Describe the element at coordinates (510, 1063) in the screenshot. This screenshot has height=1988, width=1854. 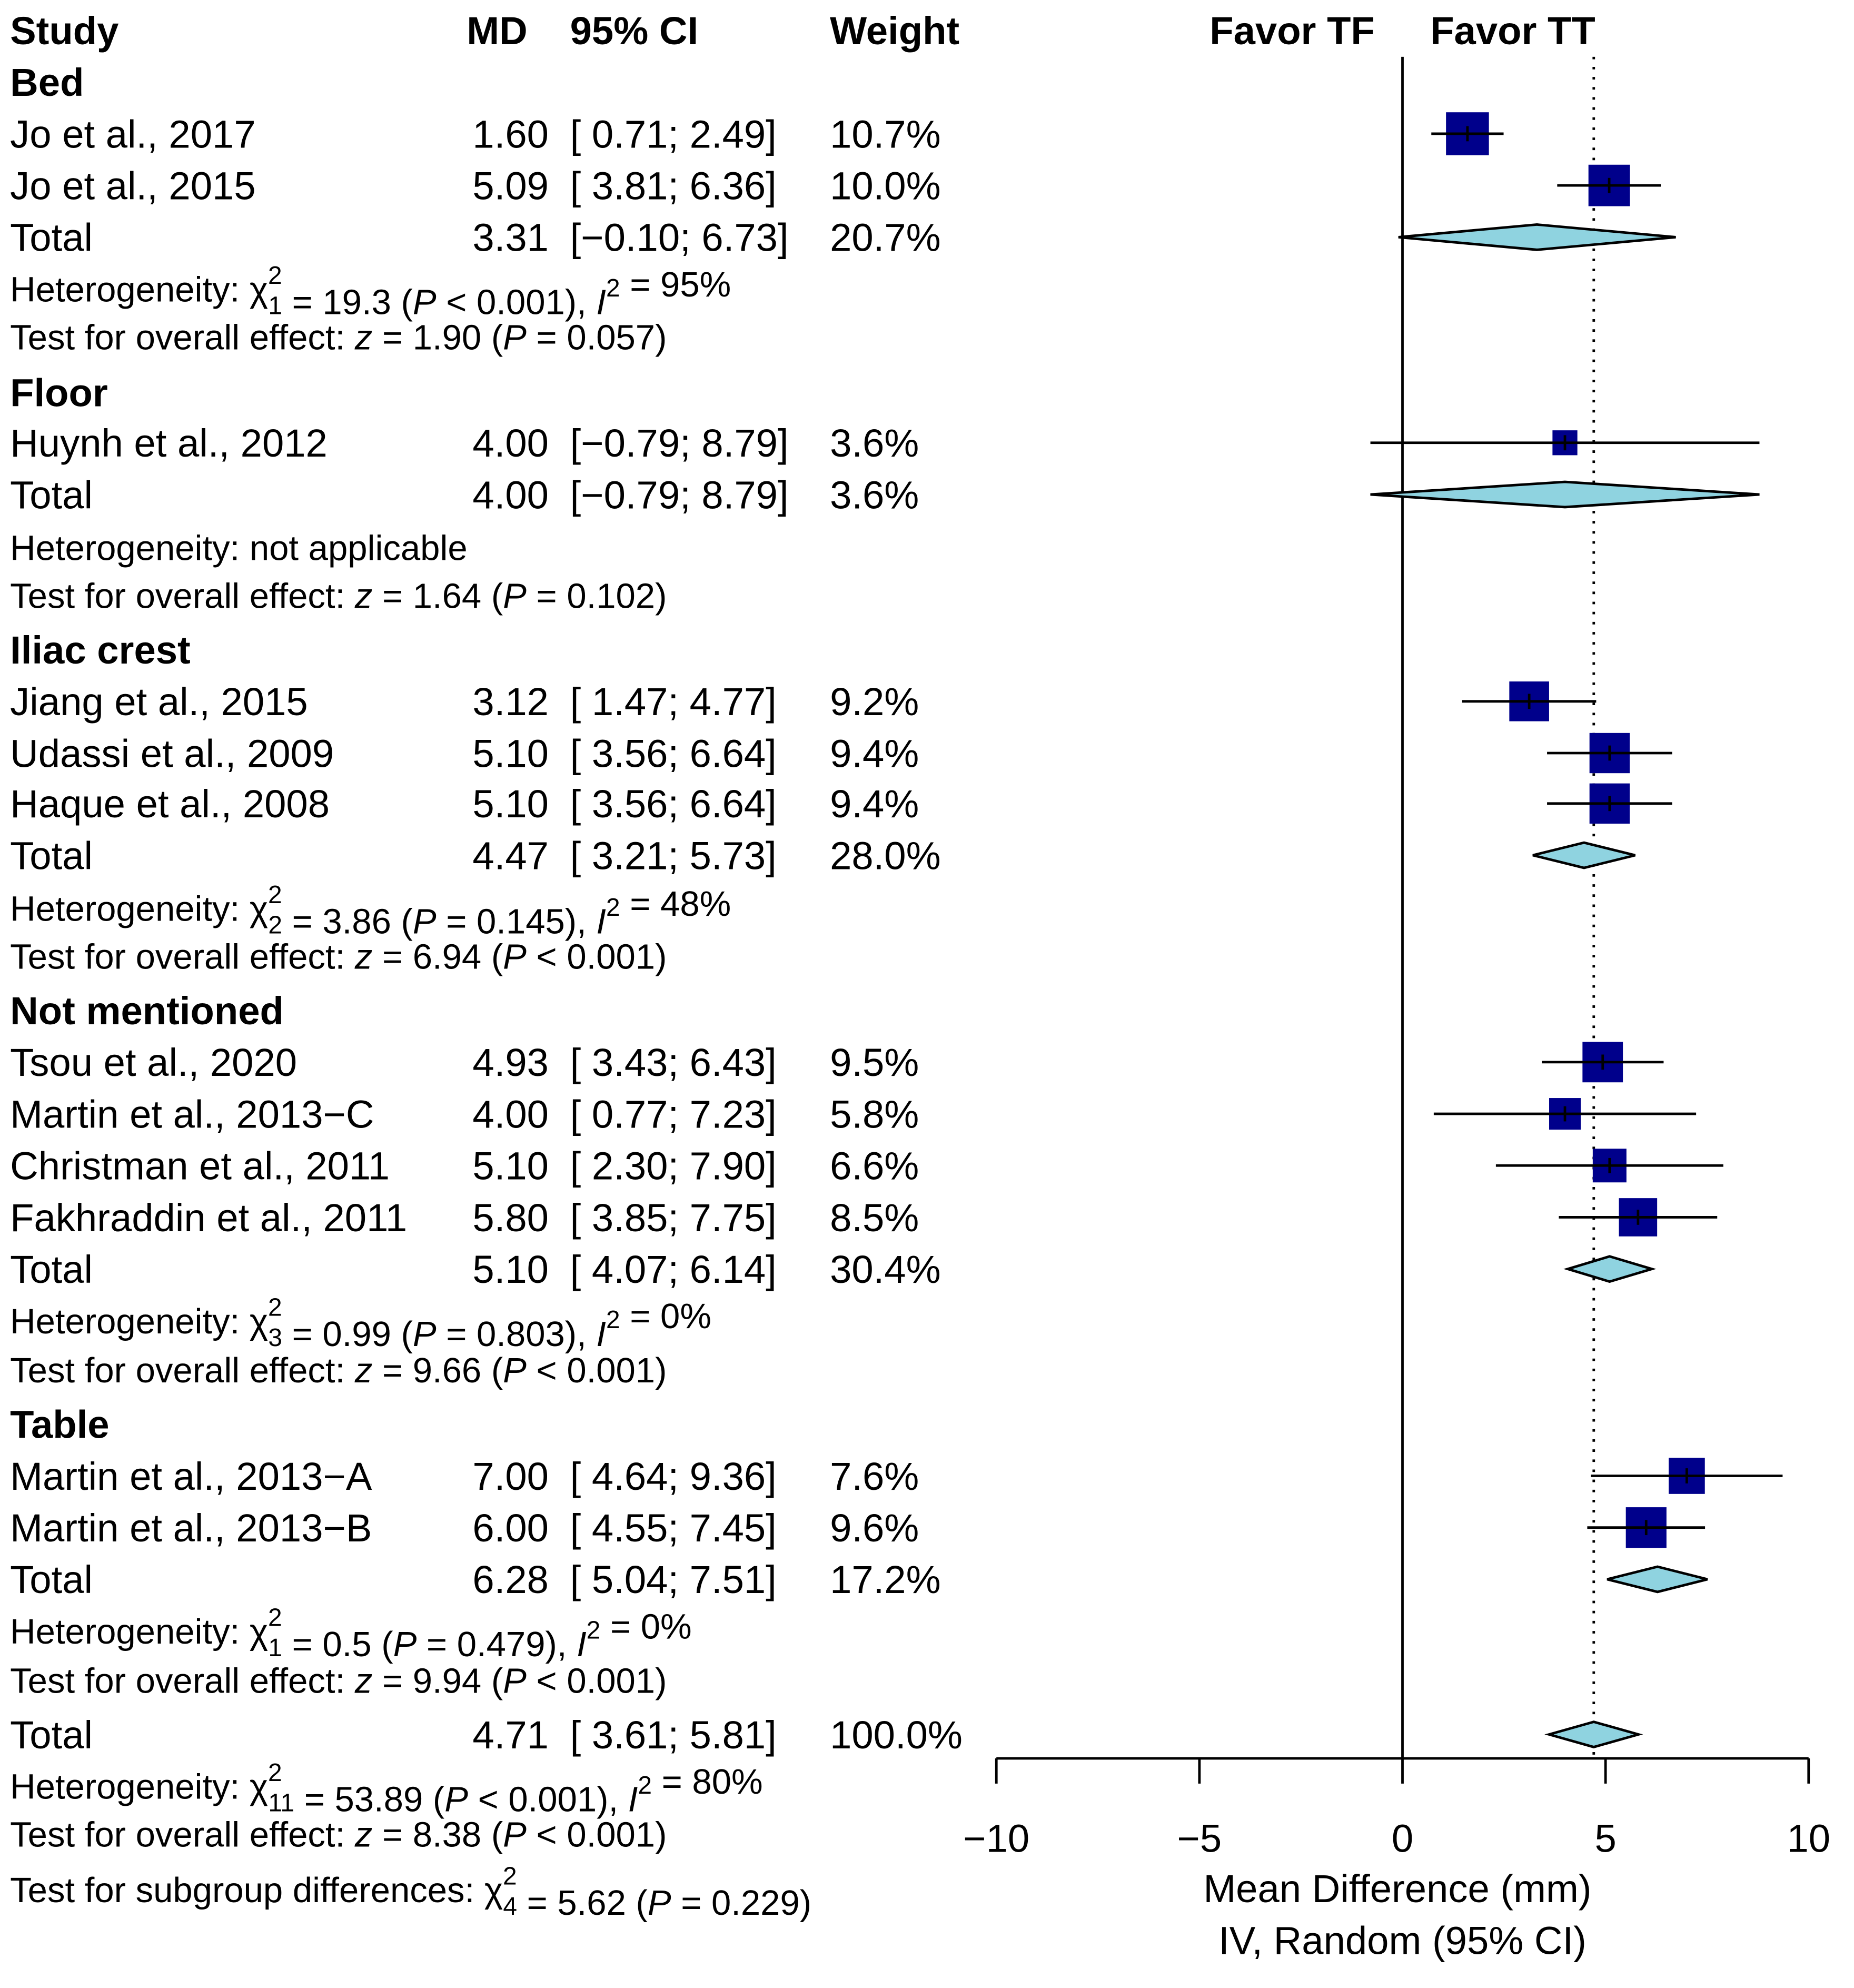
I see `study-md: 4.93` at that location.